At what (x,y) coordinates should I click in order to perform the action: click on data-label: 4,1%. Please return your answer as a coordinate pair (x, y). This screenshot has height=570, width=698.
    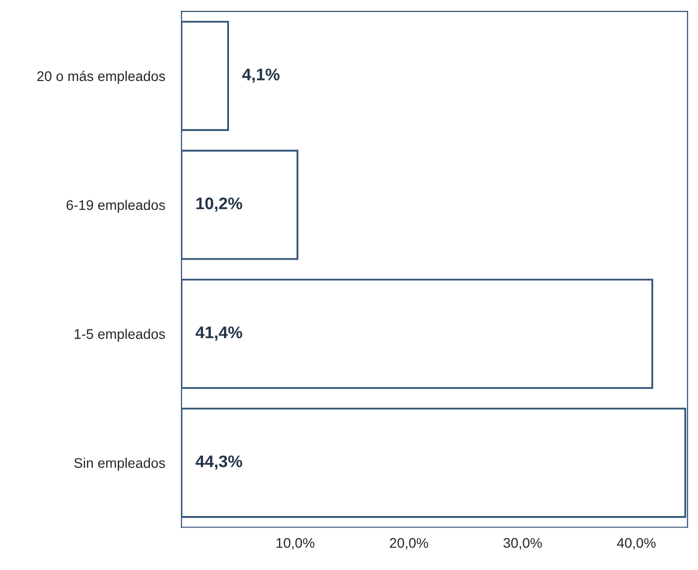
    Looking at the image, I should click on (261, 75).